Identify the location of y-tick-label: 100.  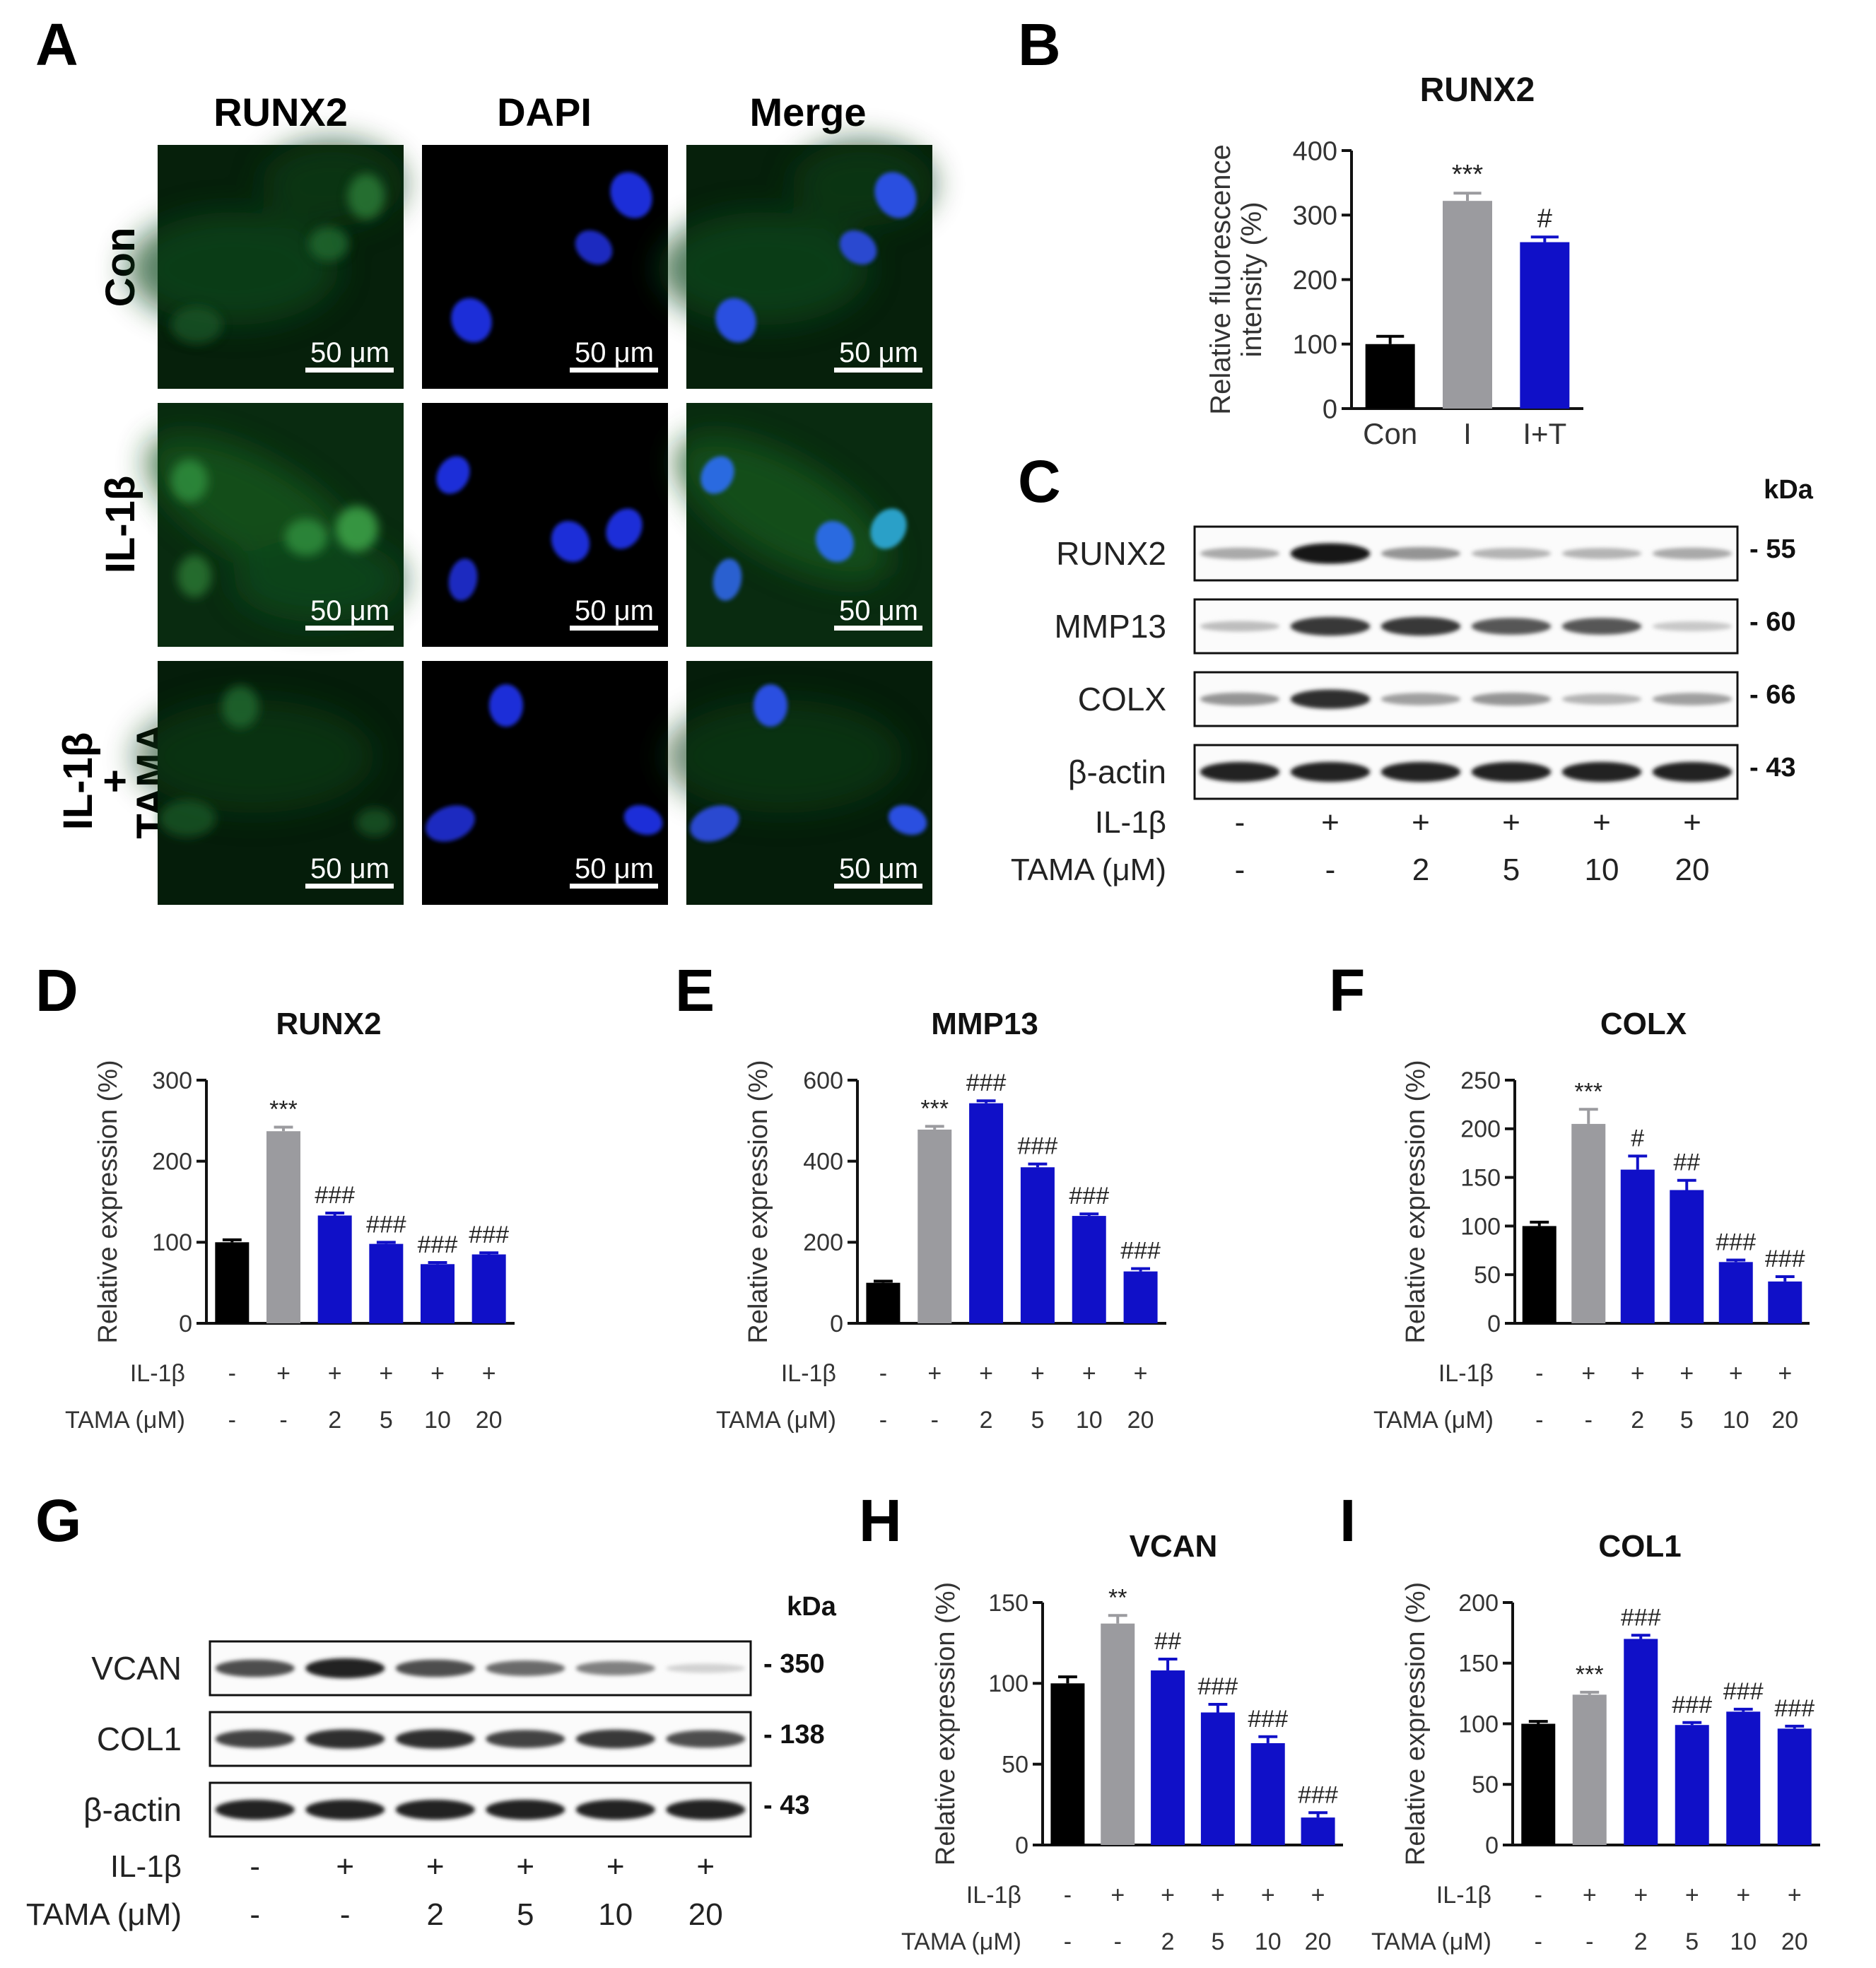
(1480, 1226).